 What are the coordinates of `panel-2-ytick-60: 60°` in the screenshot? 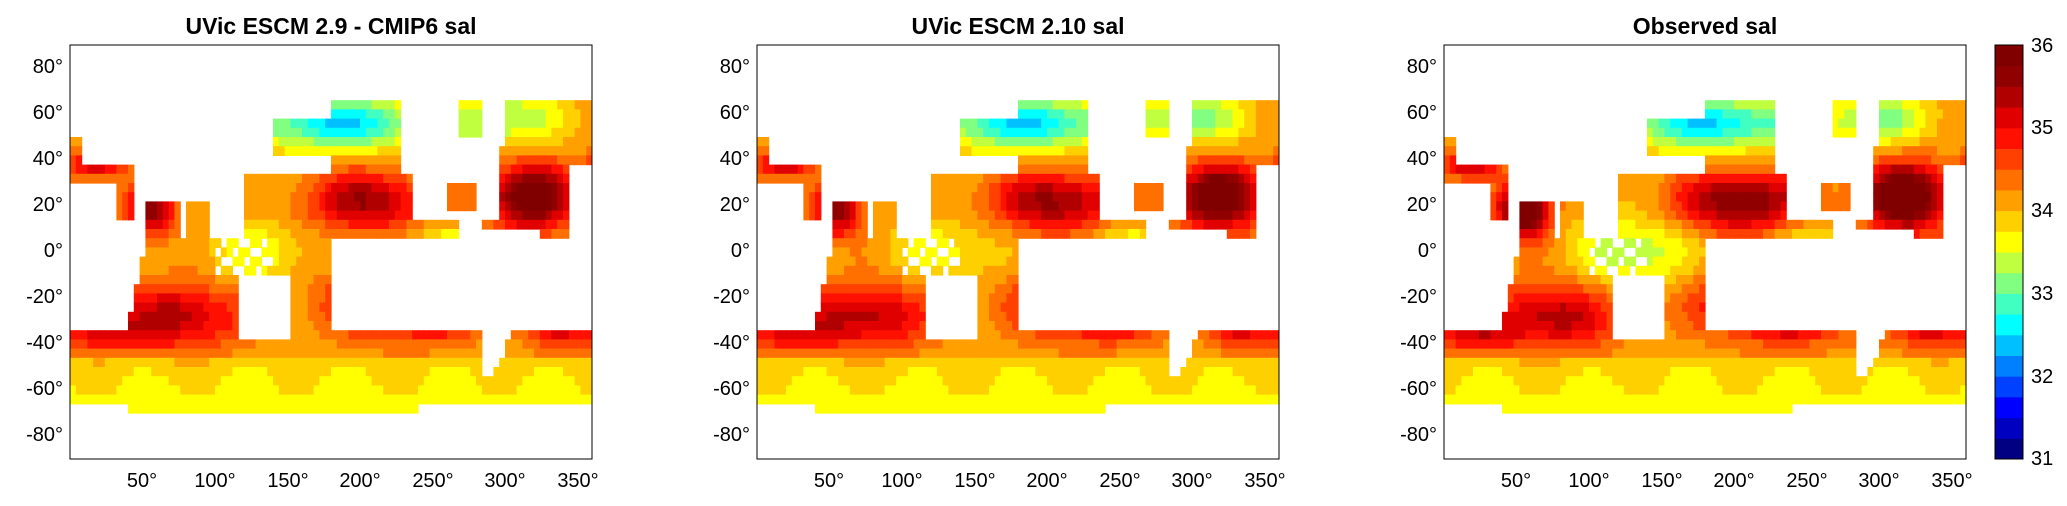 It's located at (735, 113).